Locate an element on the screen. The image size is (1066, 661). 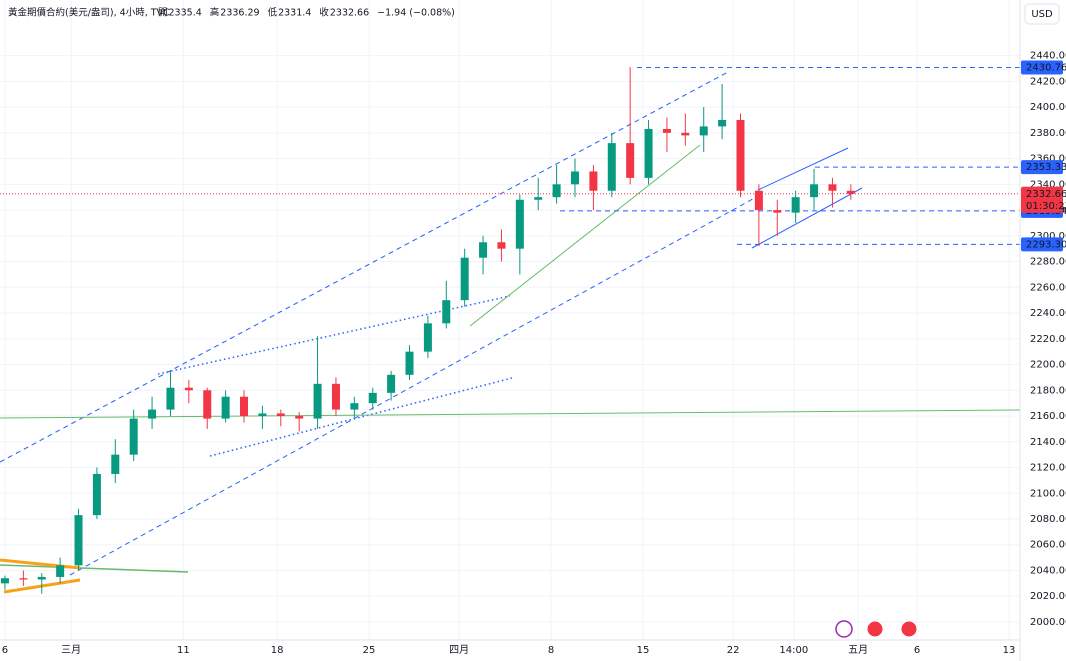
price-tag-label: 2293.30 is located at coordinates (1046, 244).